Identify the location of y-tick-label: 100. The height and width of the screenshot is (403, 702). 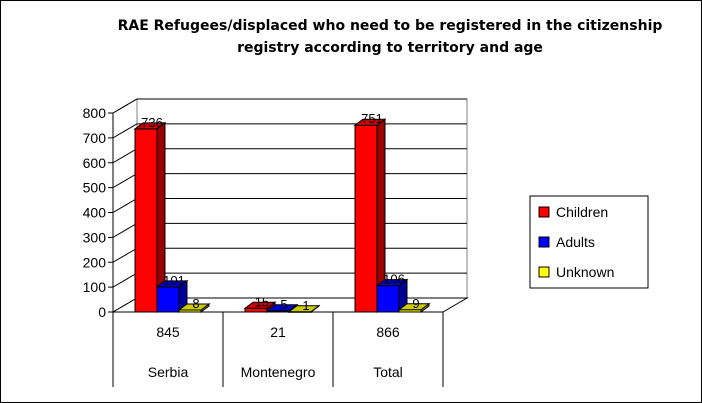
(95, 287).